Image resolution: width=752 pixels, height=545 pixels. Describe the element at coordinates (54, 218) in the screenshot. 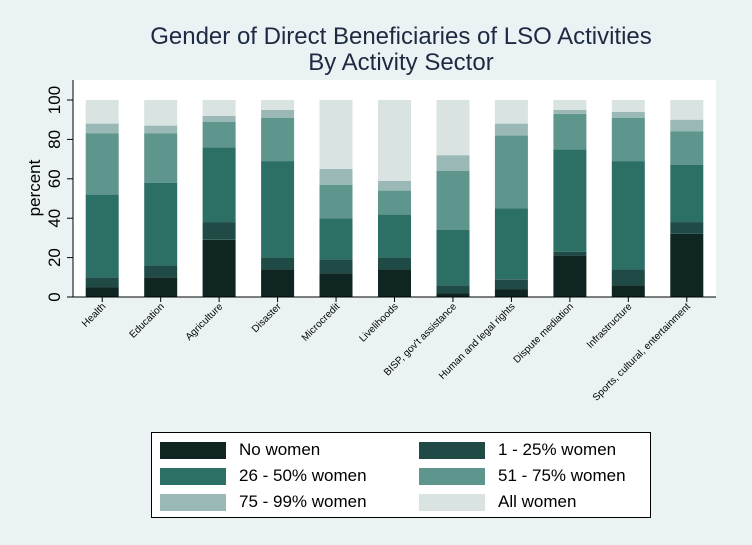

I see `y-tick-label: 40` at that location.